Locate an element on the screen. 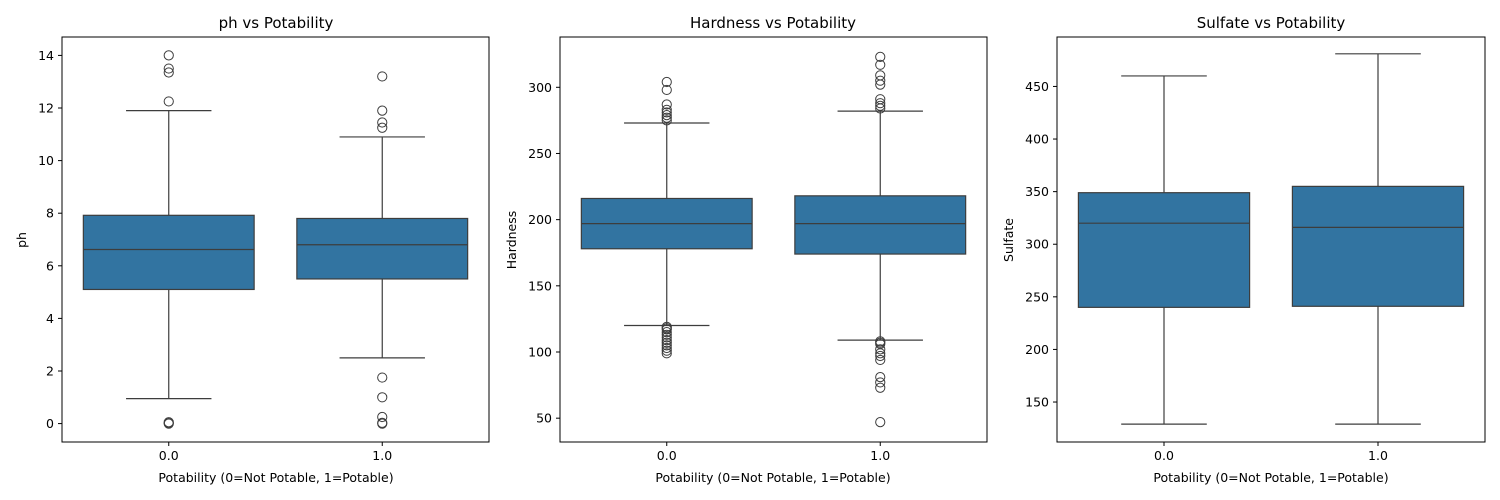 The width and height of the screenshot is (1500, 500). box-sulfate-1.0 is located at coordinates (1378, 239).